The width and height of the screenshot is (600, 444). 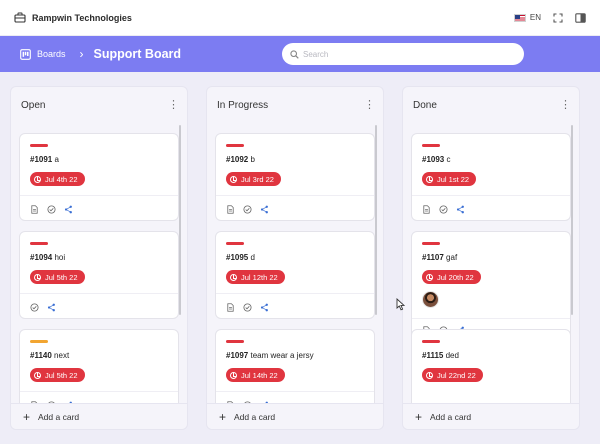 I want to click on due-date: Jul 4th 22, so click(x=61, y=179).